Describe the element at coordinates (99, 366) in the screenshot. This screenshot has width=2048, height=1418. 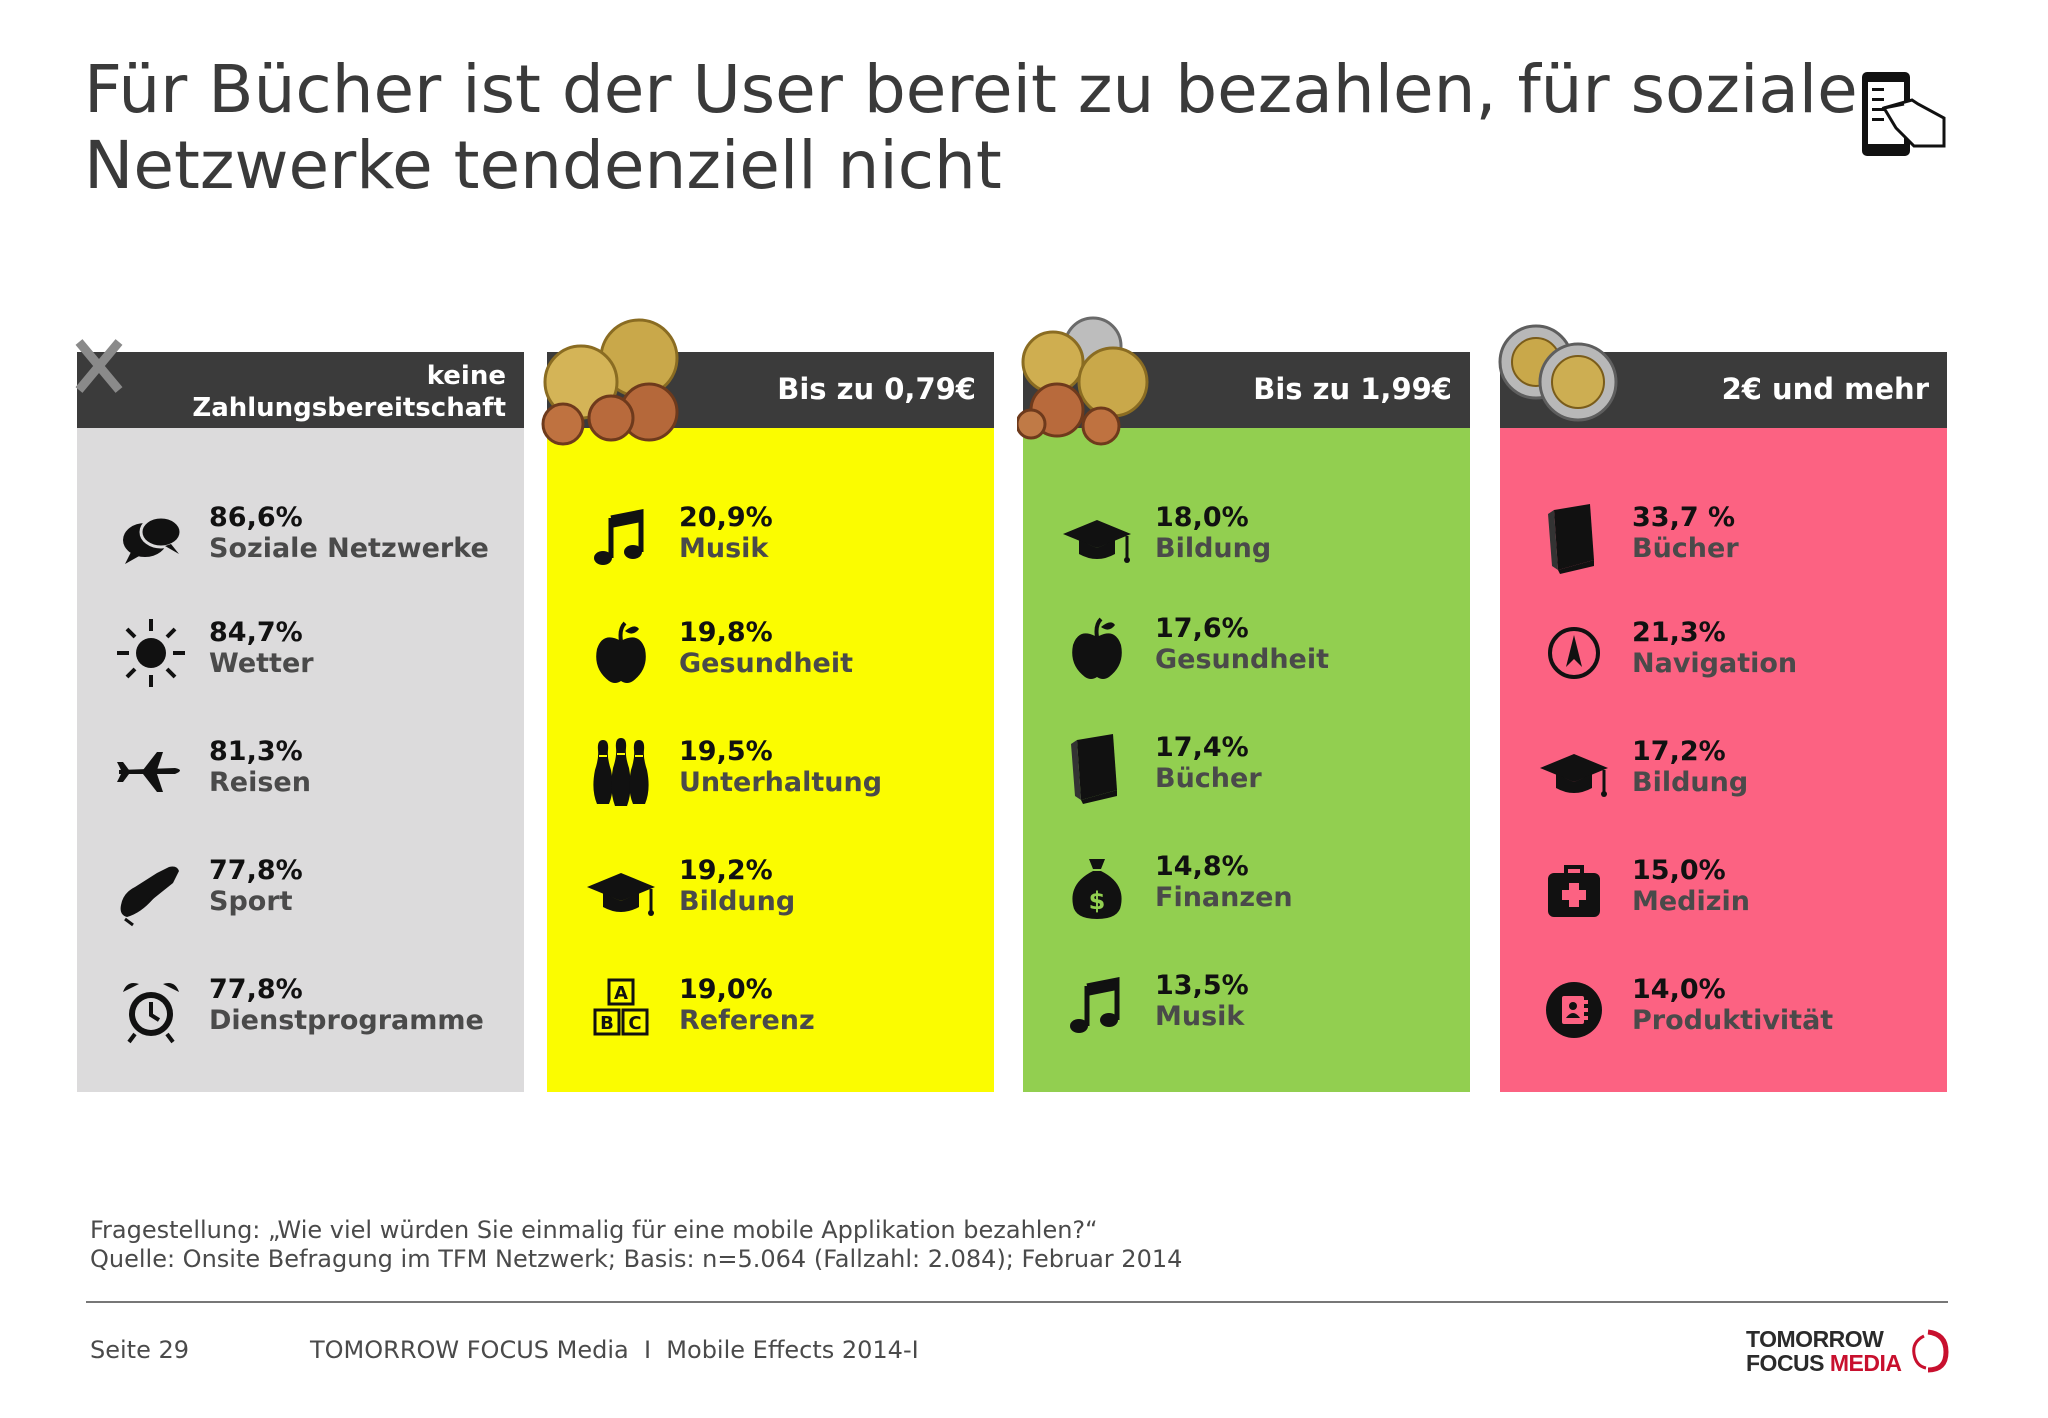
I see `x-mark-icon` at that location.